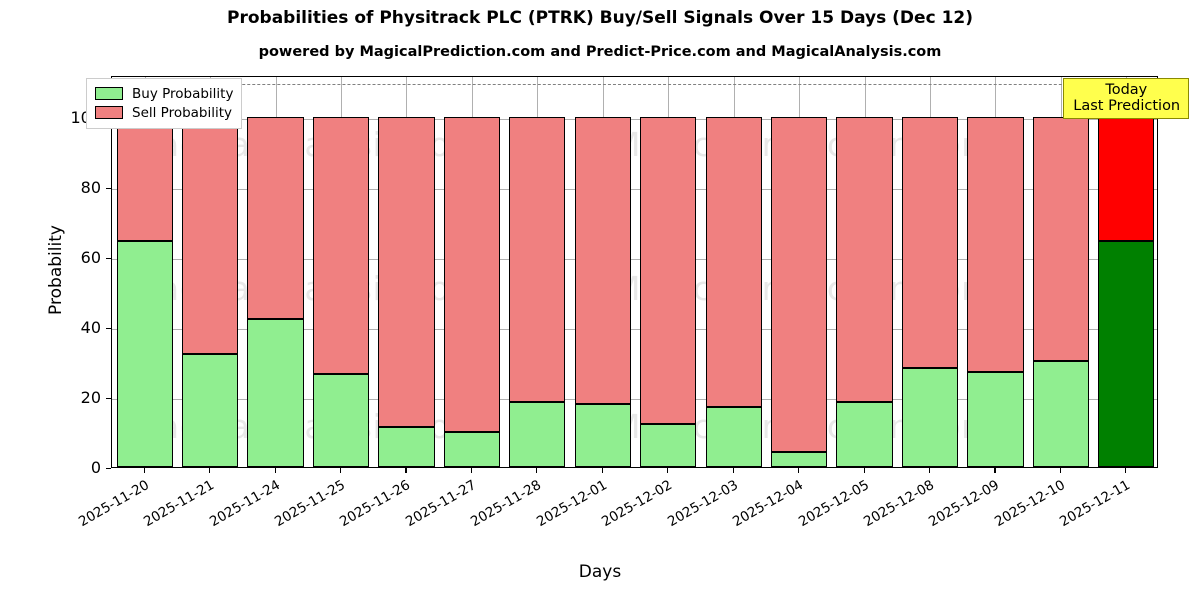 The height and width of the screenshot is (600, 1200). What do you see at coordinates (1126, 90) in the screenshot?
I see `today-annotation-line1: Today` at bounding box center [1126, 90].